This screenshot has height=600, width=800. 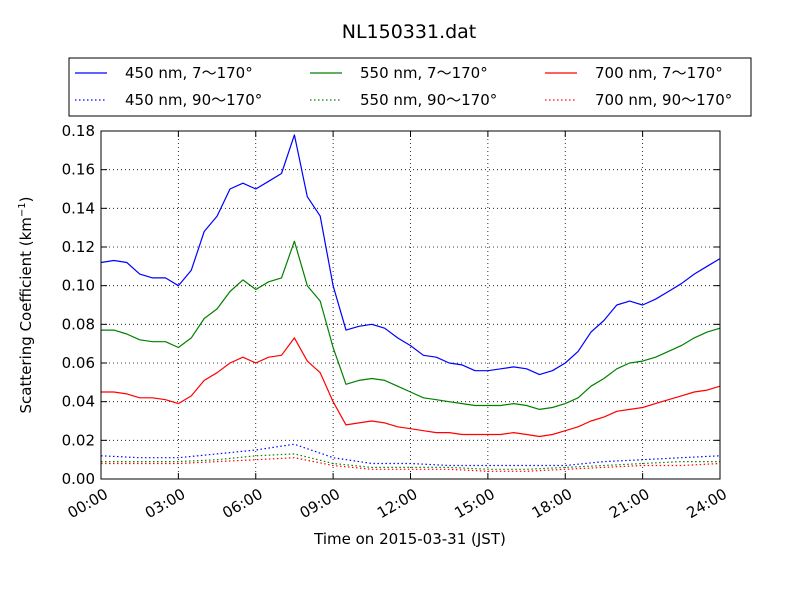 What do you see at coordinates (659, 73) in the screenshot?
I see `legend-label-3: 700 nm, 7～170°` at bounding box center [659, 73].